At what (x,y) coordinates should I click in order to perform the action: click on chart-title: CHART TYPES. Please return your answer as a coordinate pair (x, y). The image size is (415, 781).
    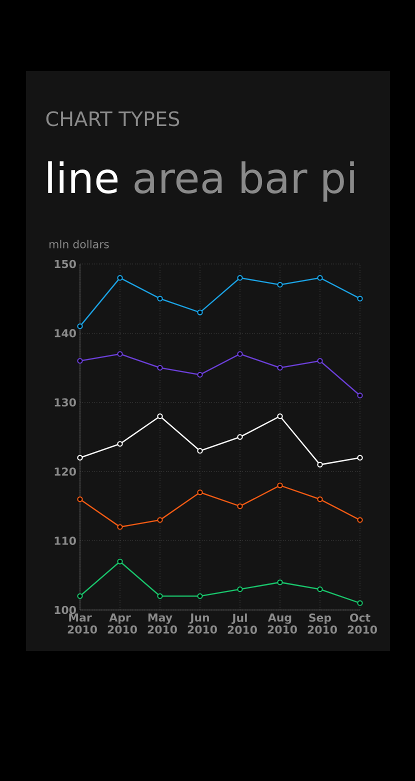
    Looking at the image, I should click on (113, 118).